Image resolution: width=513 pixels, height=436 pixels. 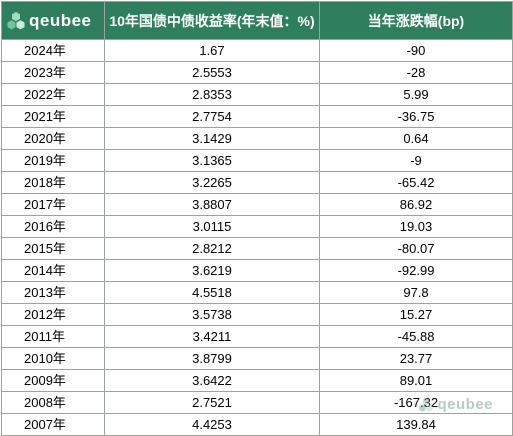 I want to click on change-cell: -45.88, so click(x=416, y=336).